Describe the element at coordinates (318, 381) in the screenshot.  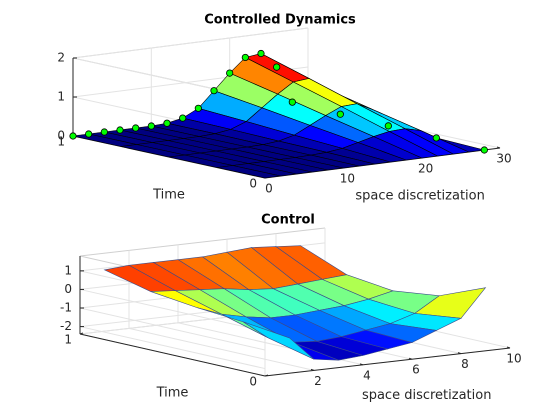
I see `x-tick-label: 2` at that location.